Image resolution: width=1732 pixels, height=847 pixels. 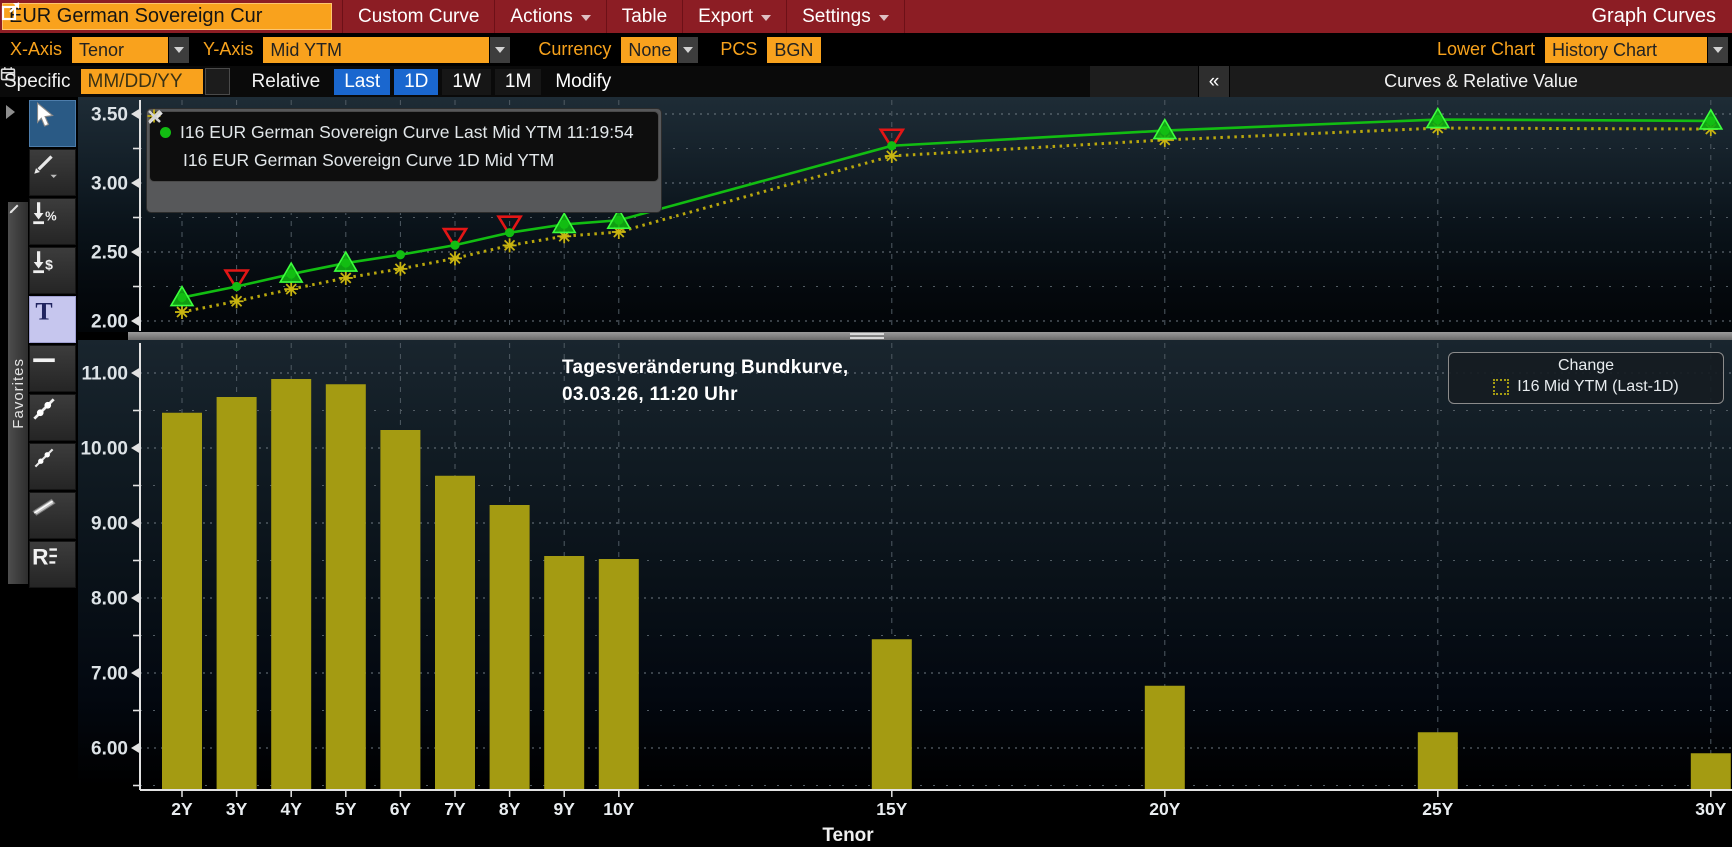 I want to click on bar-5Y, so click(x=345, y=586).